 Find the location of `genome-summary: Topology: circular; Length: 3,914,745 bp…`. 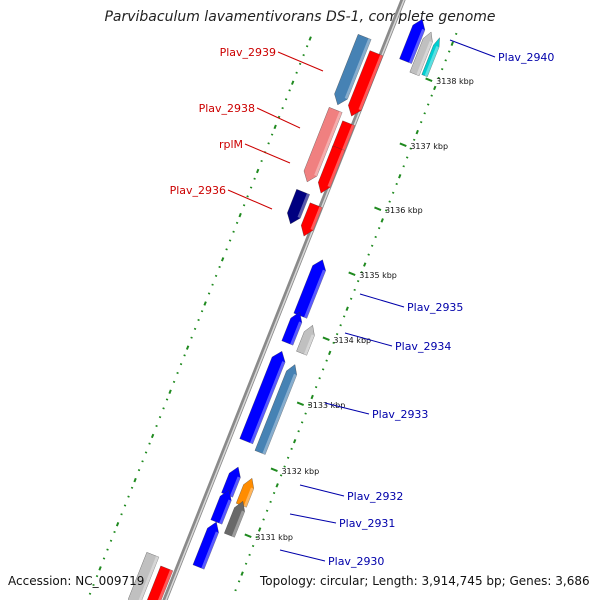

genome-summary: Topology: circular; Length: 3,914,745 bp… is located at coordinates (425, 581).